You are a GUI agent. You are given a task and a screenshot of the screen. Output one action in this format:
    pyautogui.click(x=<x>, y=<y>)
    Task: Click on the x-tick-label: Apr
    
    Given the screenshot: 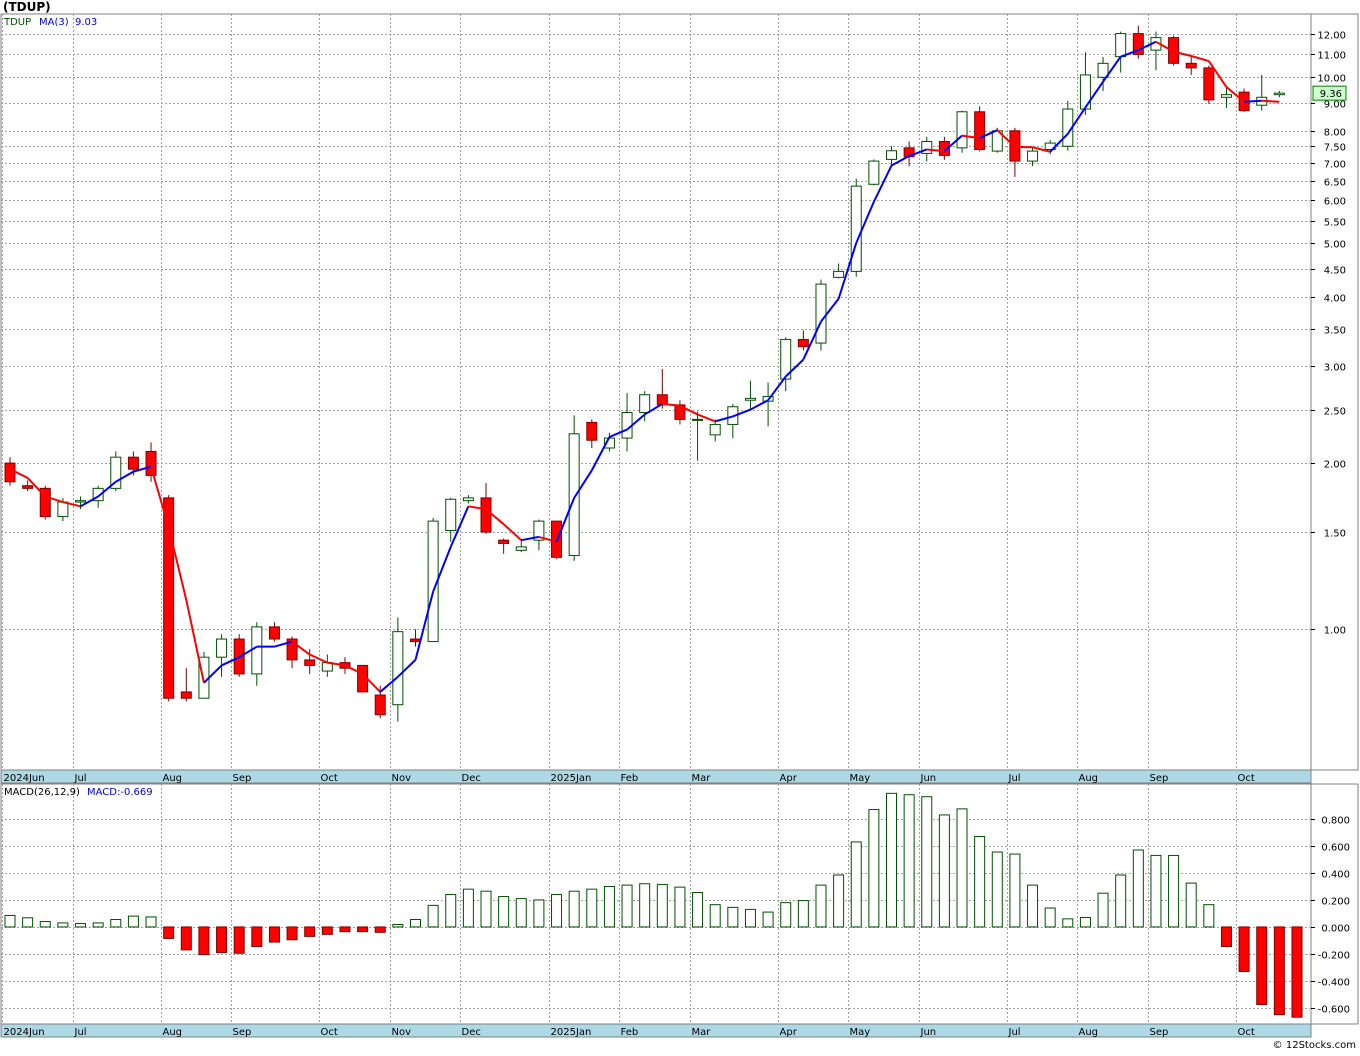 What is the action you would take?
    pyautogui.click(x=789, y=1032)
    